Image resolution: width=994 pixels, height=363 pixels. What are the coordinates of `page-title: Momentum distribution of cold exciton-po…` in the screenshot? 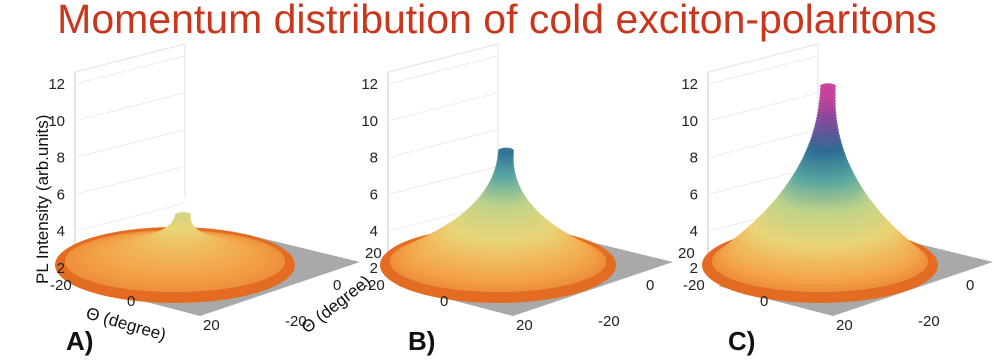 It's located at (497, 21).